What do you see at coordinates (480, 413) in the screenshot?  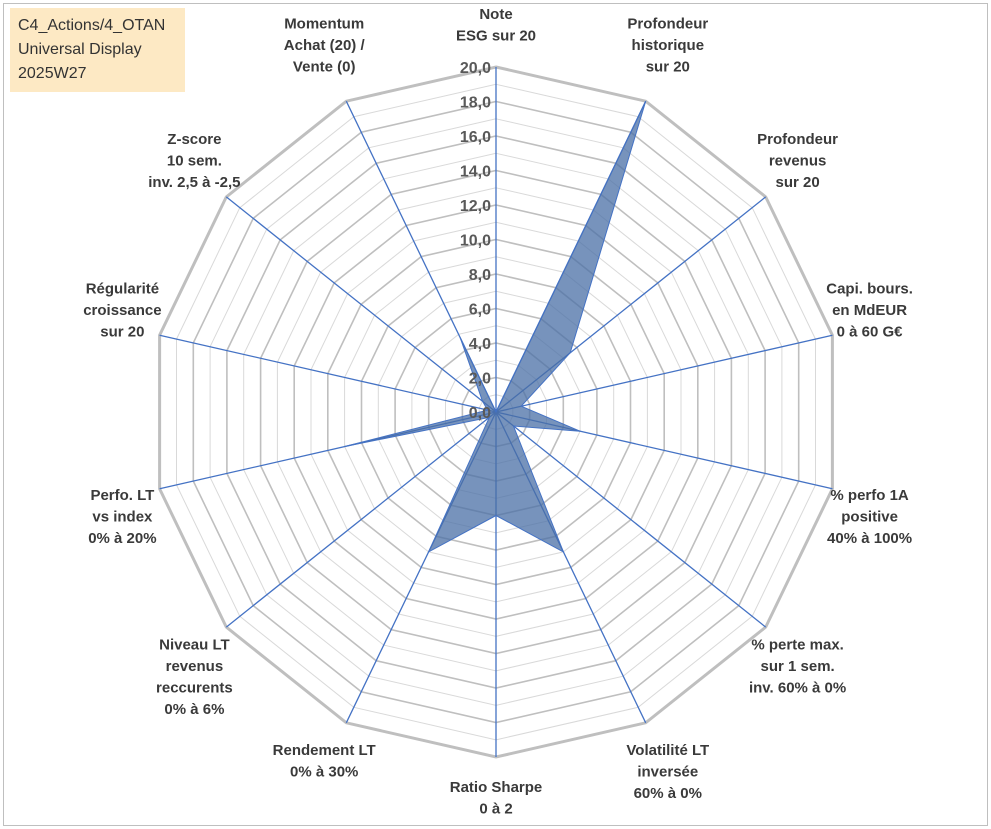 I see `tick-label: 0,0` at bounding box center [480, 413].